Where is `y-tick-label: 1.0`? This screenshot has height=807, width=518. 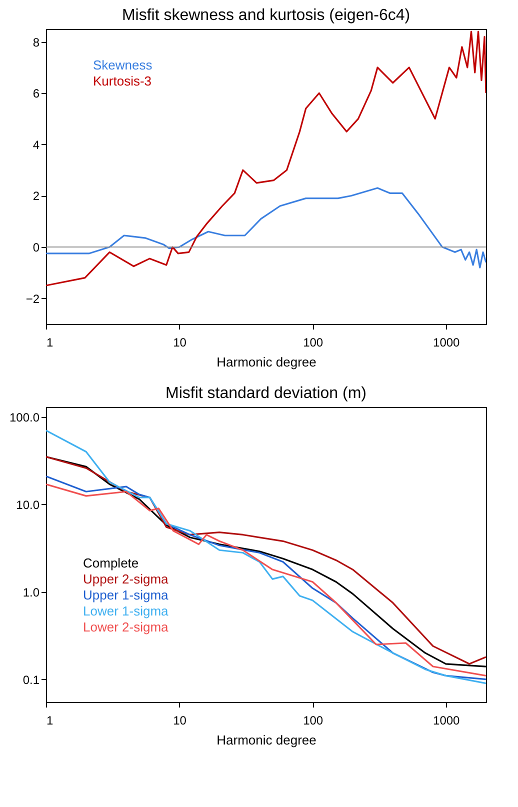
y-tick-label: 1.0 is located at coordinates (31, 592).